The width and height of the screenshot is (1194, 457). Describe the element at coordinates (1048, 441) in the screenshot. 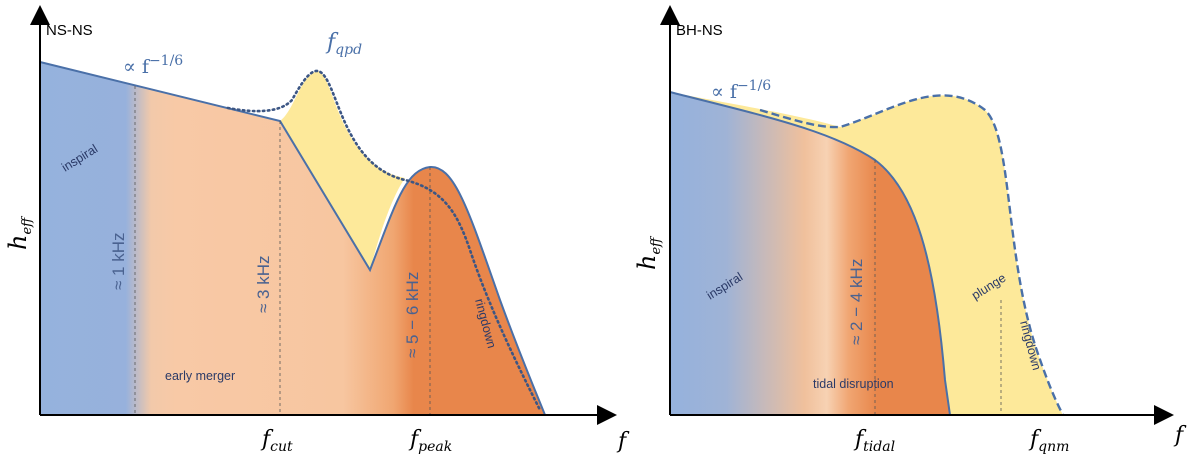

I see `bh-ns-fqnm-tick: fqnm` at that location.